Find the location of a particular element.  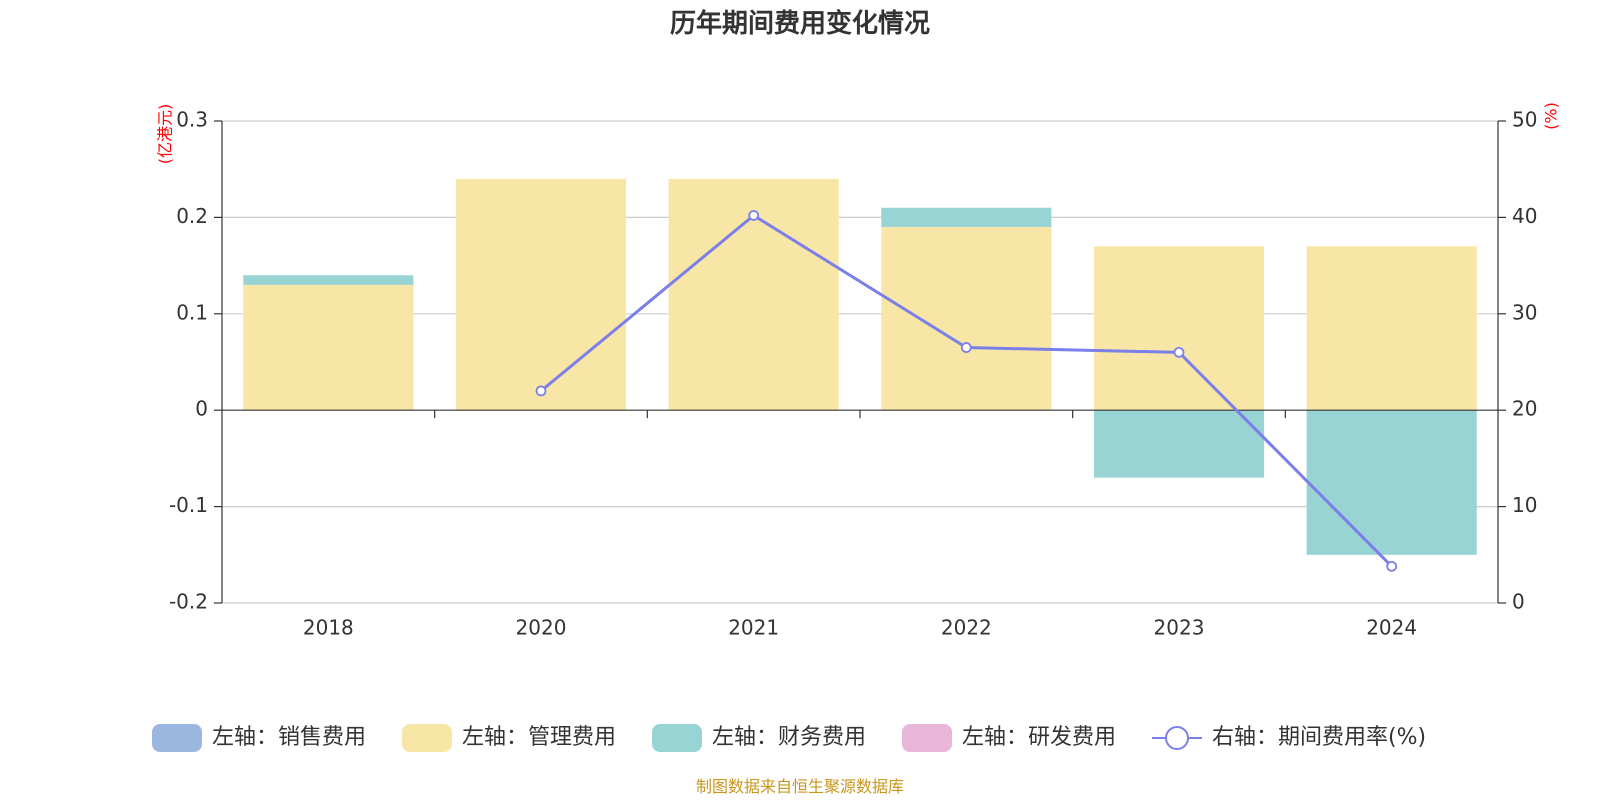

rate-point-2022 is located at coordinates (966, 347).